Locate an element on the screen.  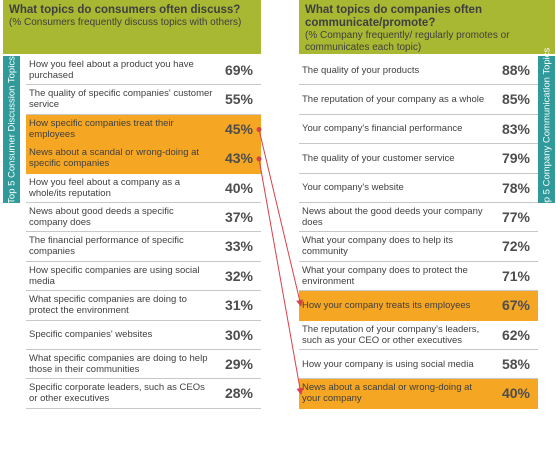
row-value: 78% is located at coordinates (515, 187).